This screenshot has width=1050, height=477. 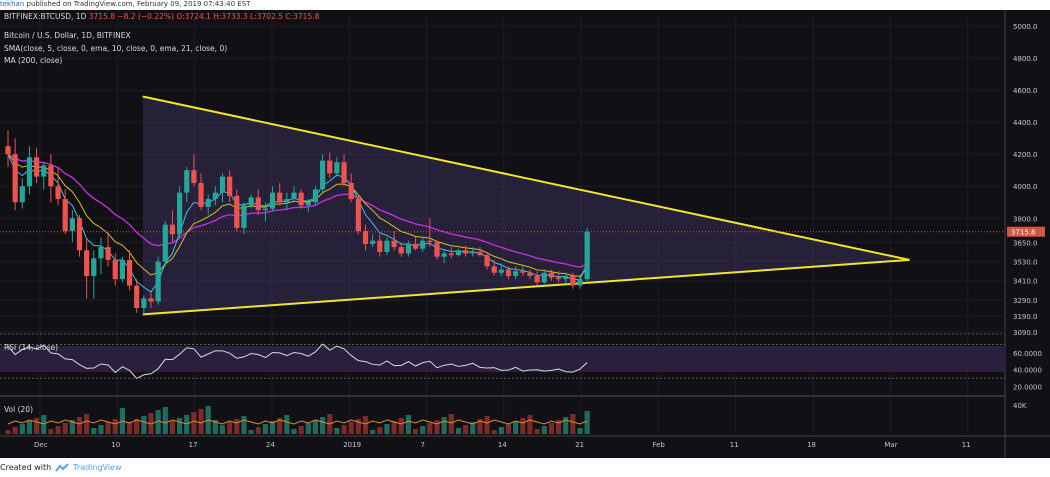 What do you see at coordinates (1020, 406) in the screenshot?
I see `vol-axis-label: 40K` at bounding box center [1020, 406].